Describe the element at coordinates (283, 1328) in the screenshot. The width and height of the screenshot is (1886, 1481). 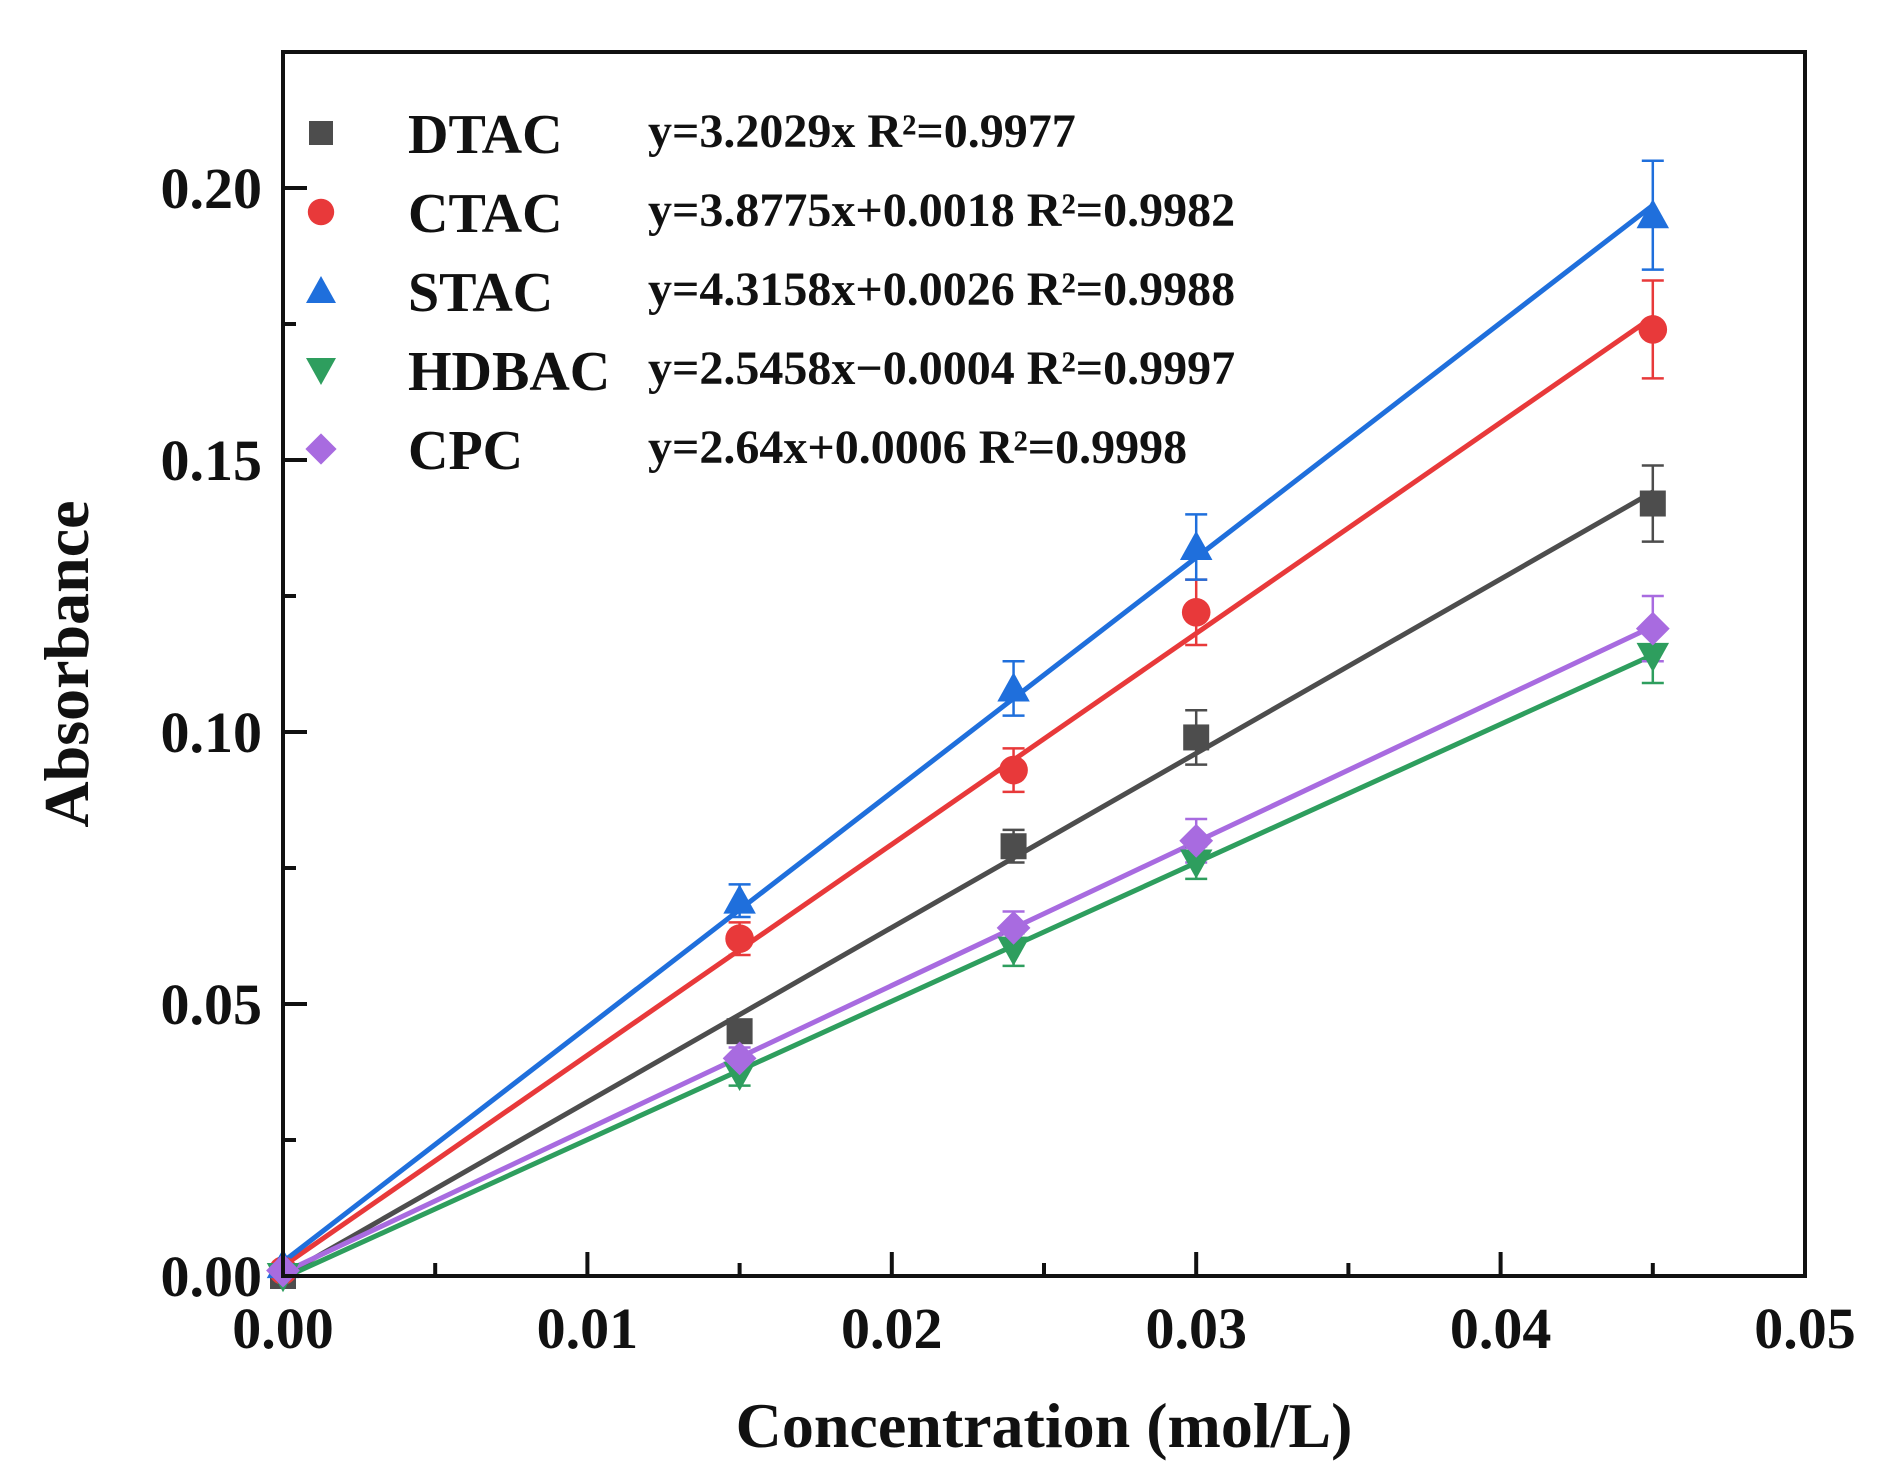
I see `x-tick-label: 0.00` at that location.